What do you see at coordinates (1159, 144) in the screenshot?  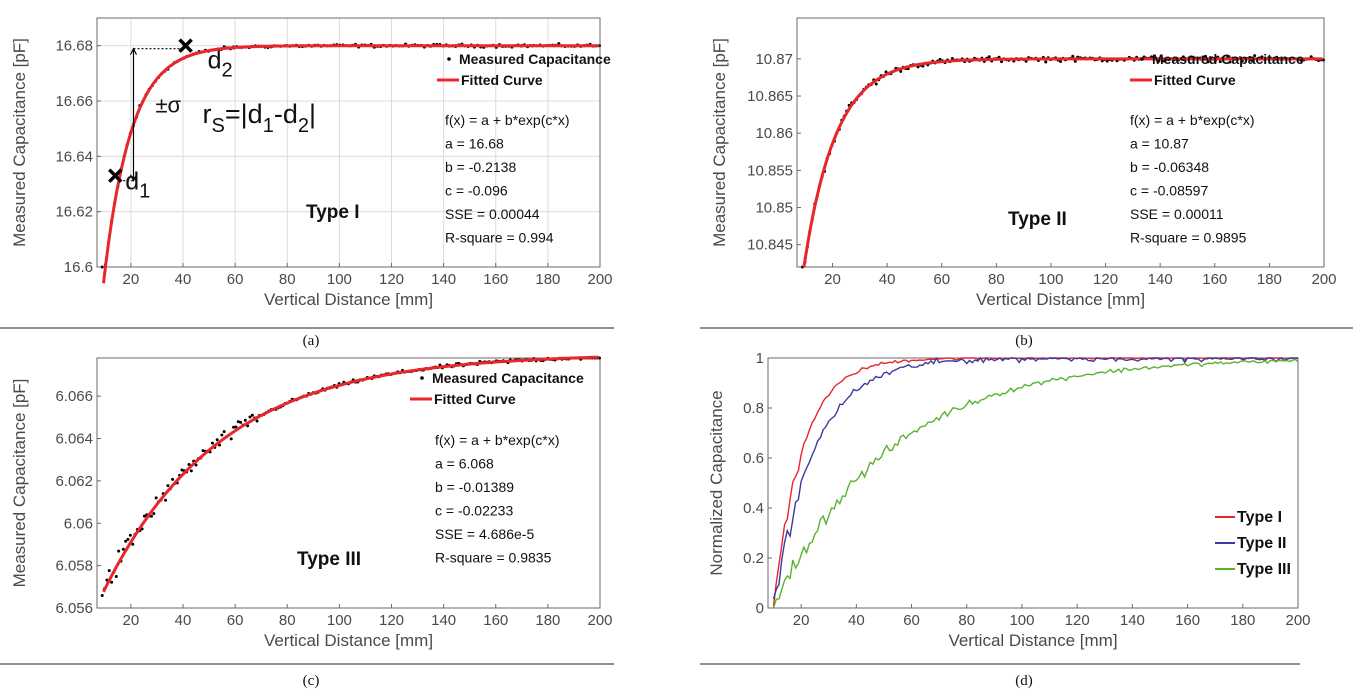 I see `fit-text-line: a = 10.87` at bounding box center [1159, 144].